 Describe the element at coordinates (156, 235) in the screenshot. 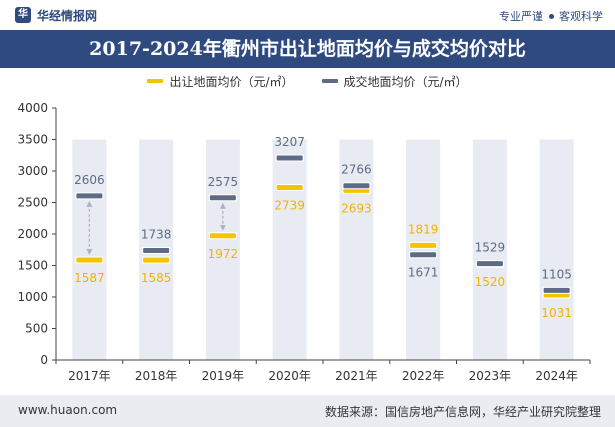

I see `data-label-deal: 1738` at that location.